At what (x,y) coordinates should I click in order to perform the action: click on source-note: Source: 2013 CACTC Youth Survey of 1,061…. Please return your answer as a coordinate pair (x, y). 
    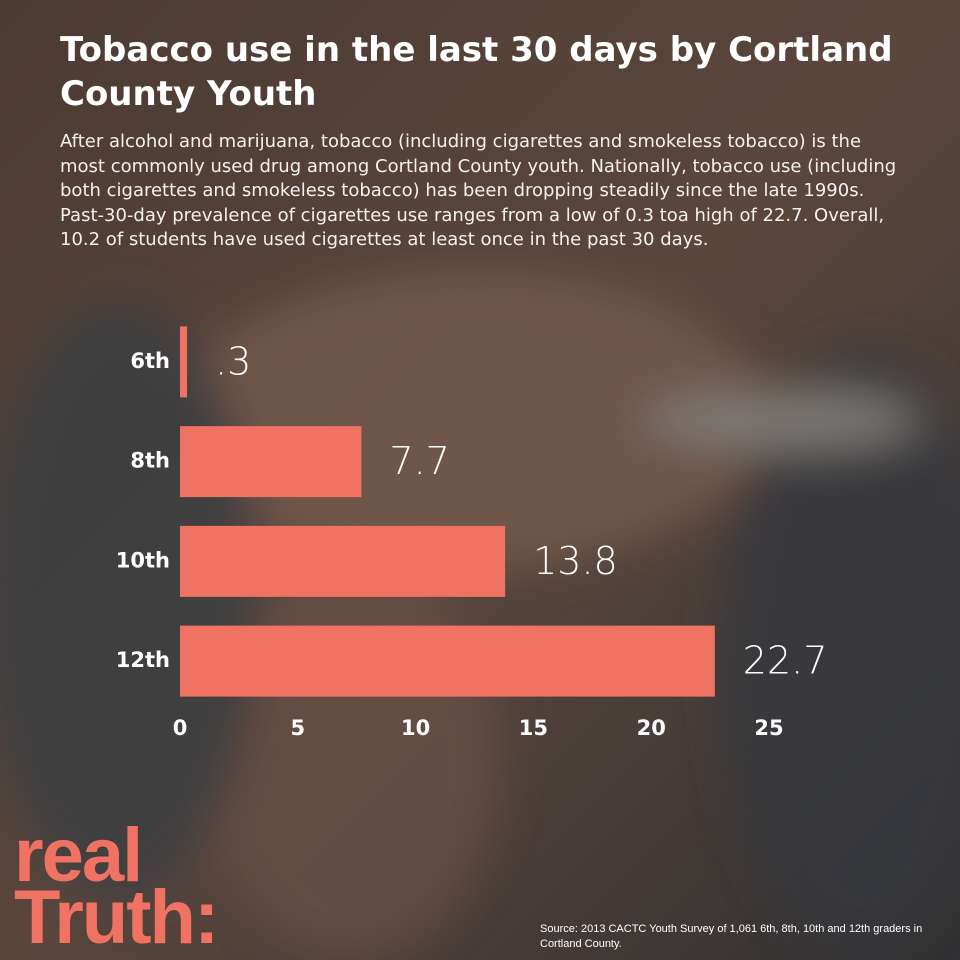
    Looking at the image, I should click on (731, 936).